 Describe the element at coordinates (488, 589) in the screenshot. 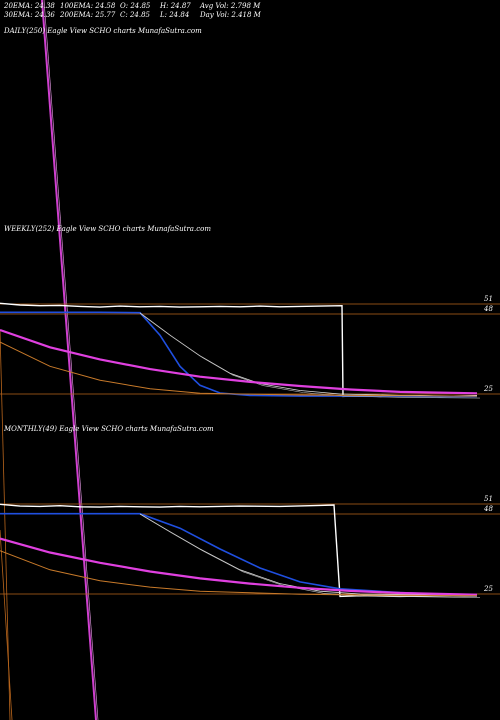

I see `monthly-tick-label-25: 25` at that location.